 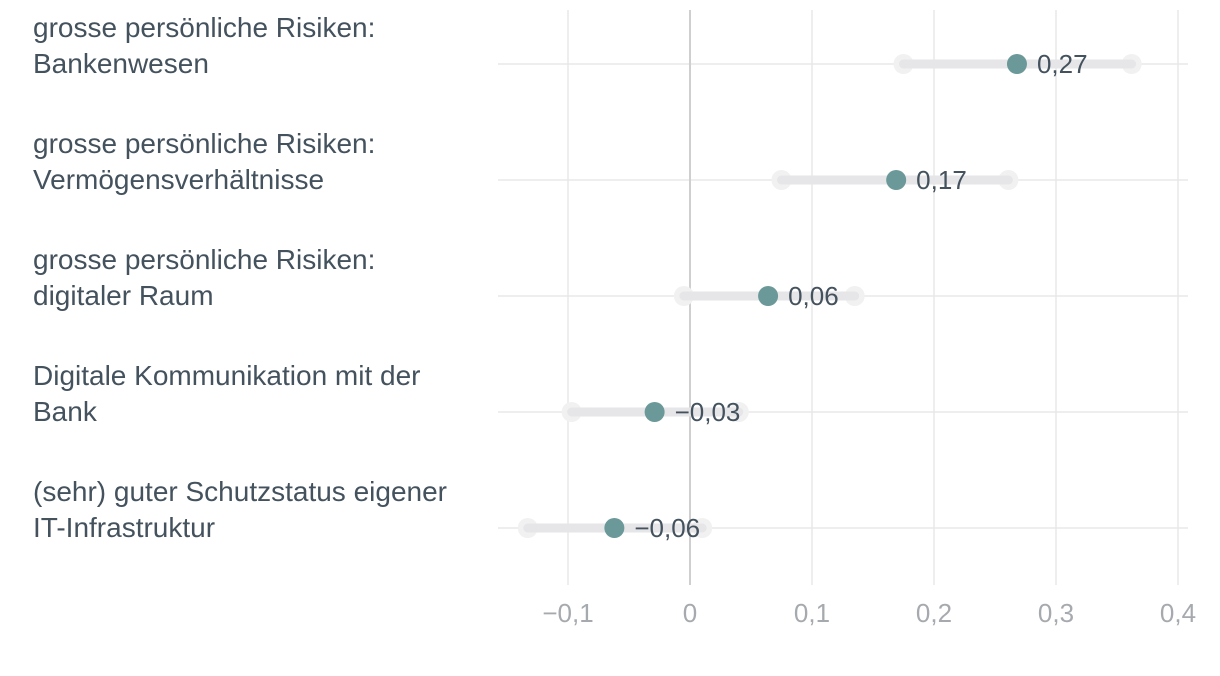 I want to click on x-axis-tick-labels: −0,1 0 0,1 0,2 0,3 0,4, so click(x=869, y=613).